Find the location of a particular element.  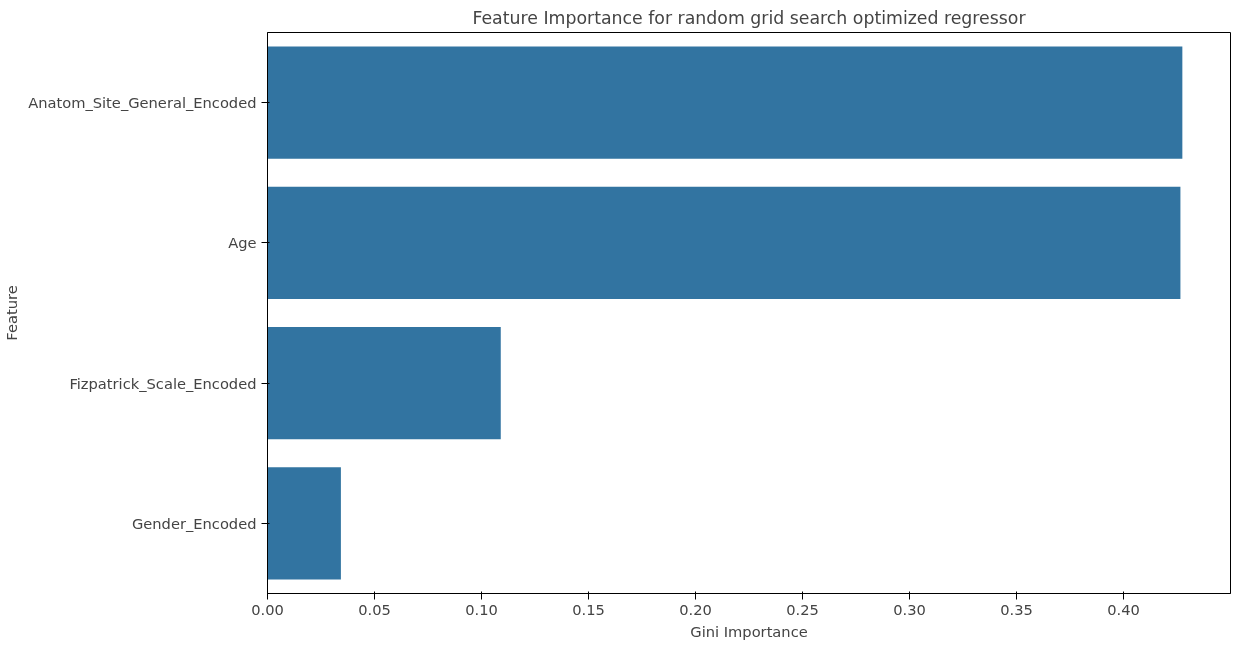

y-tick-label: Gender_Encoded is located at coordinates (194, 523).